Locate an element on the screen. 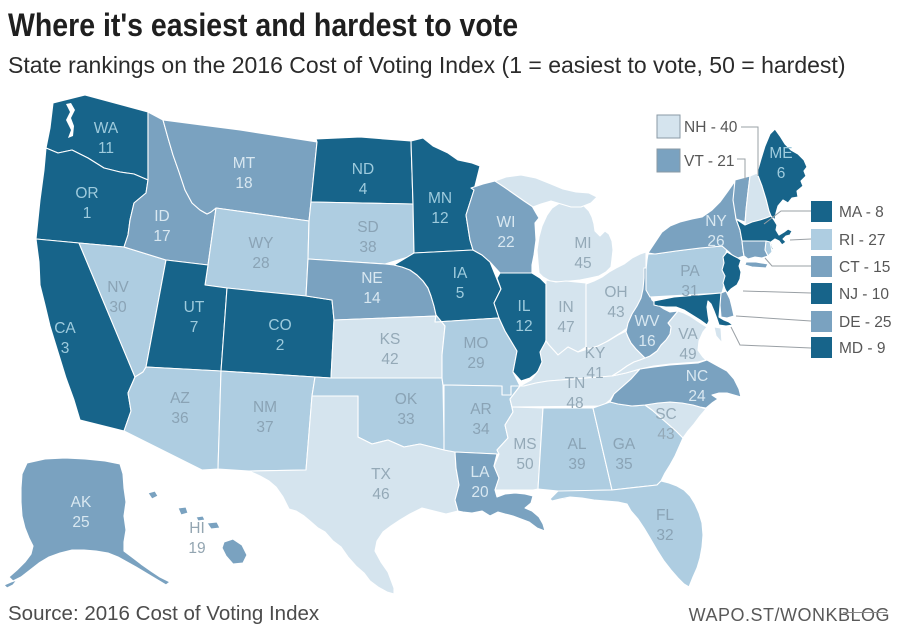  svg-text: TX is located at coordinates (381, 474).